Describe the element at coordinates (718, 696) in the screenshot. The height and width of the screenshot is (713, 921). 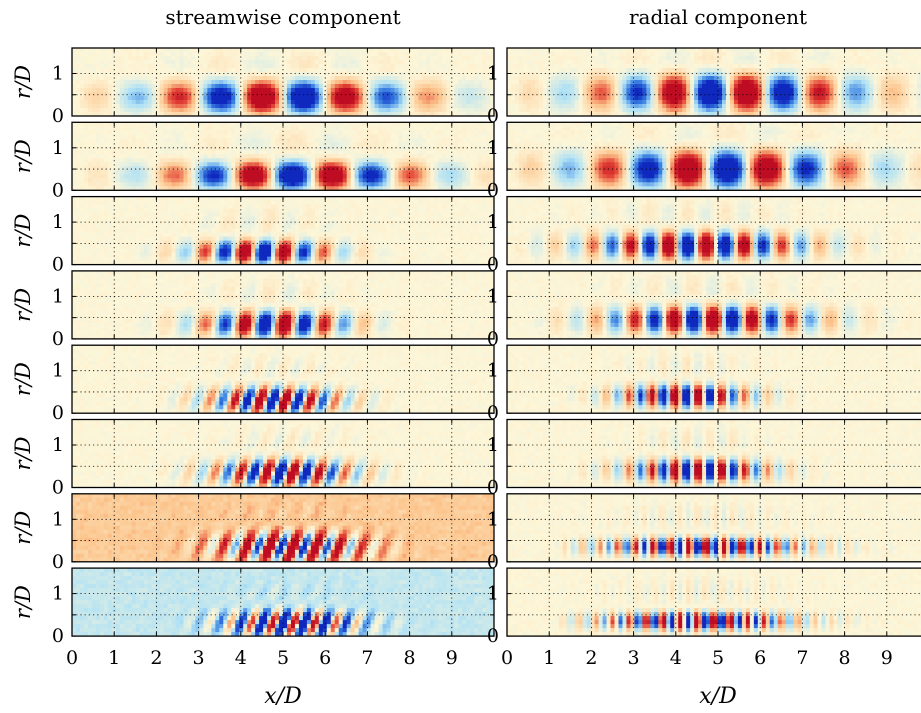
I see `x-axis-label-right: x/D` at that location.